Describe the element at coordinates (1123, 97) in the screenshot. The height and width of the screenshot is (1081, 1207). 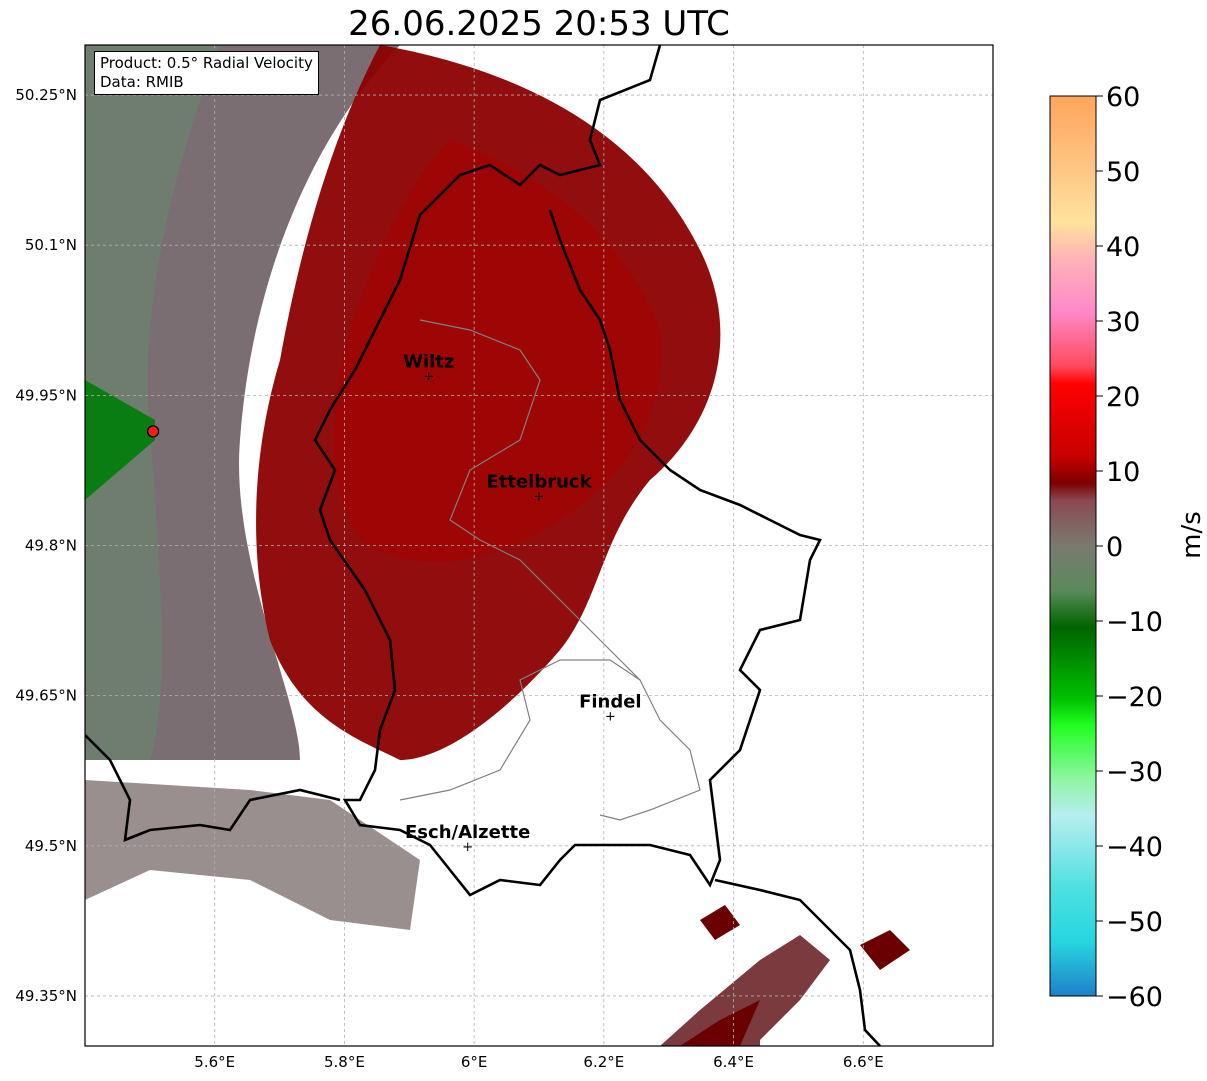
I see `colorbar-tick-label: 60` at that location.